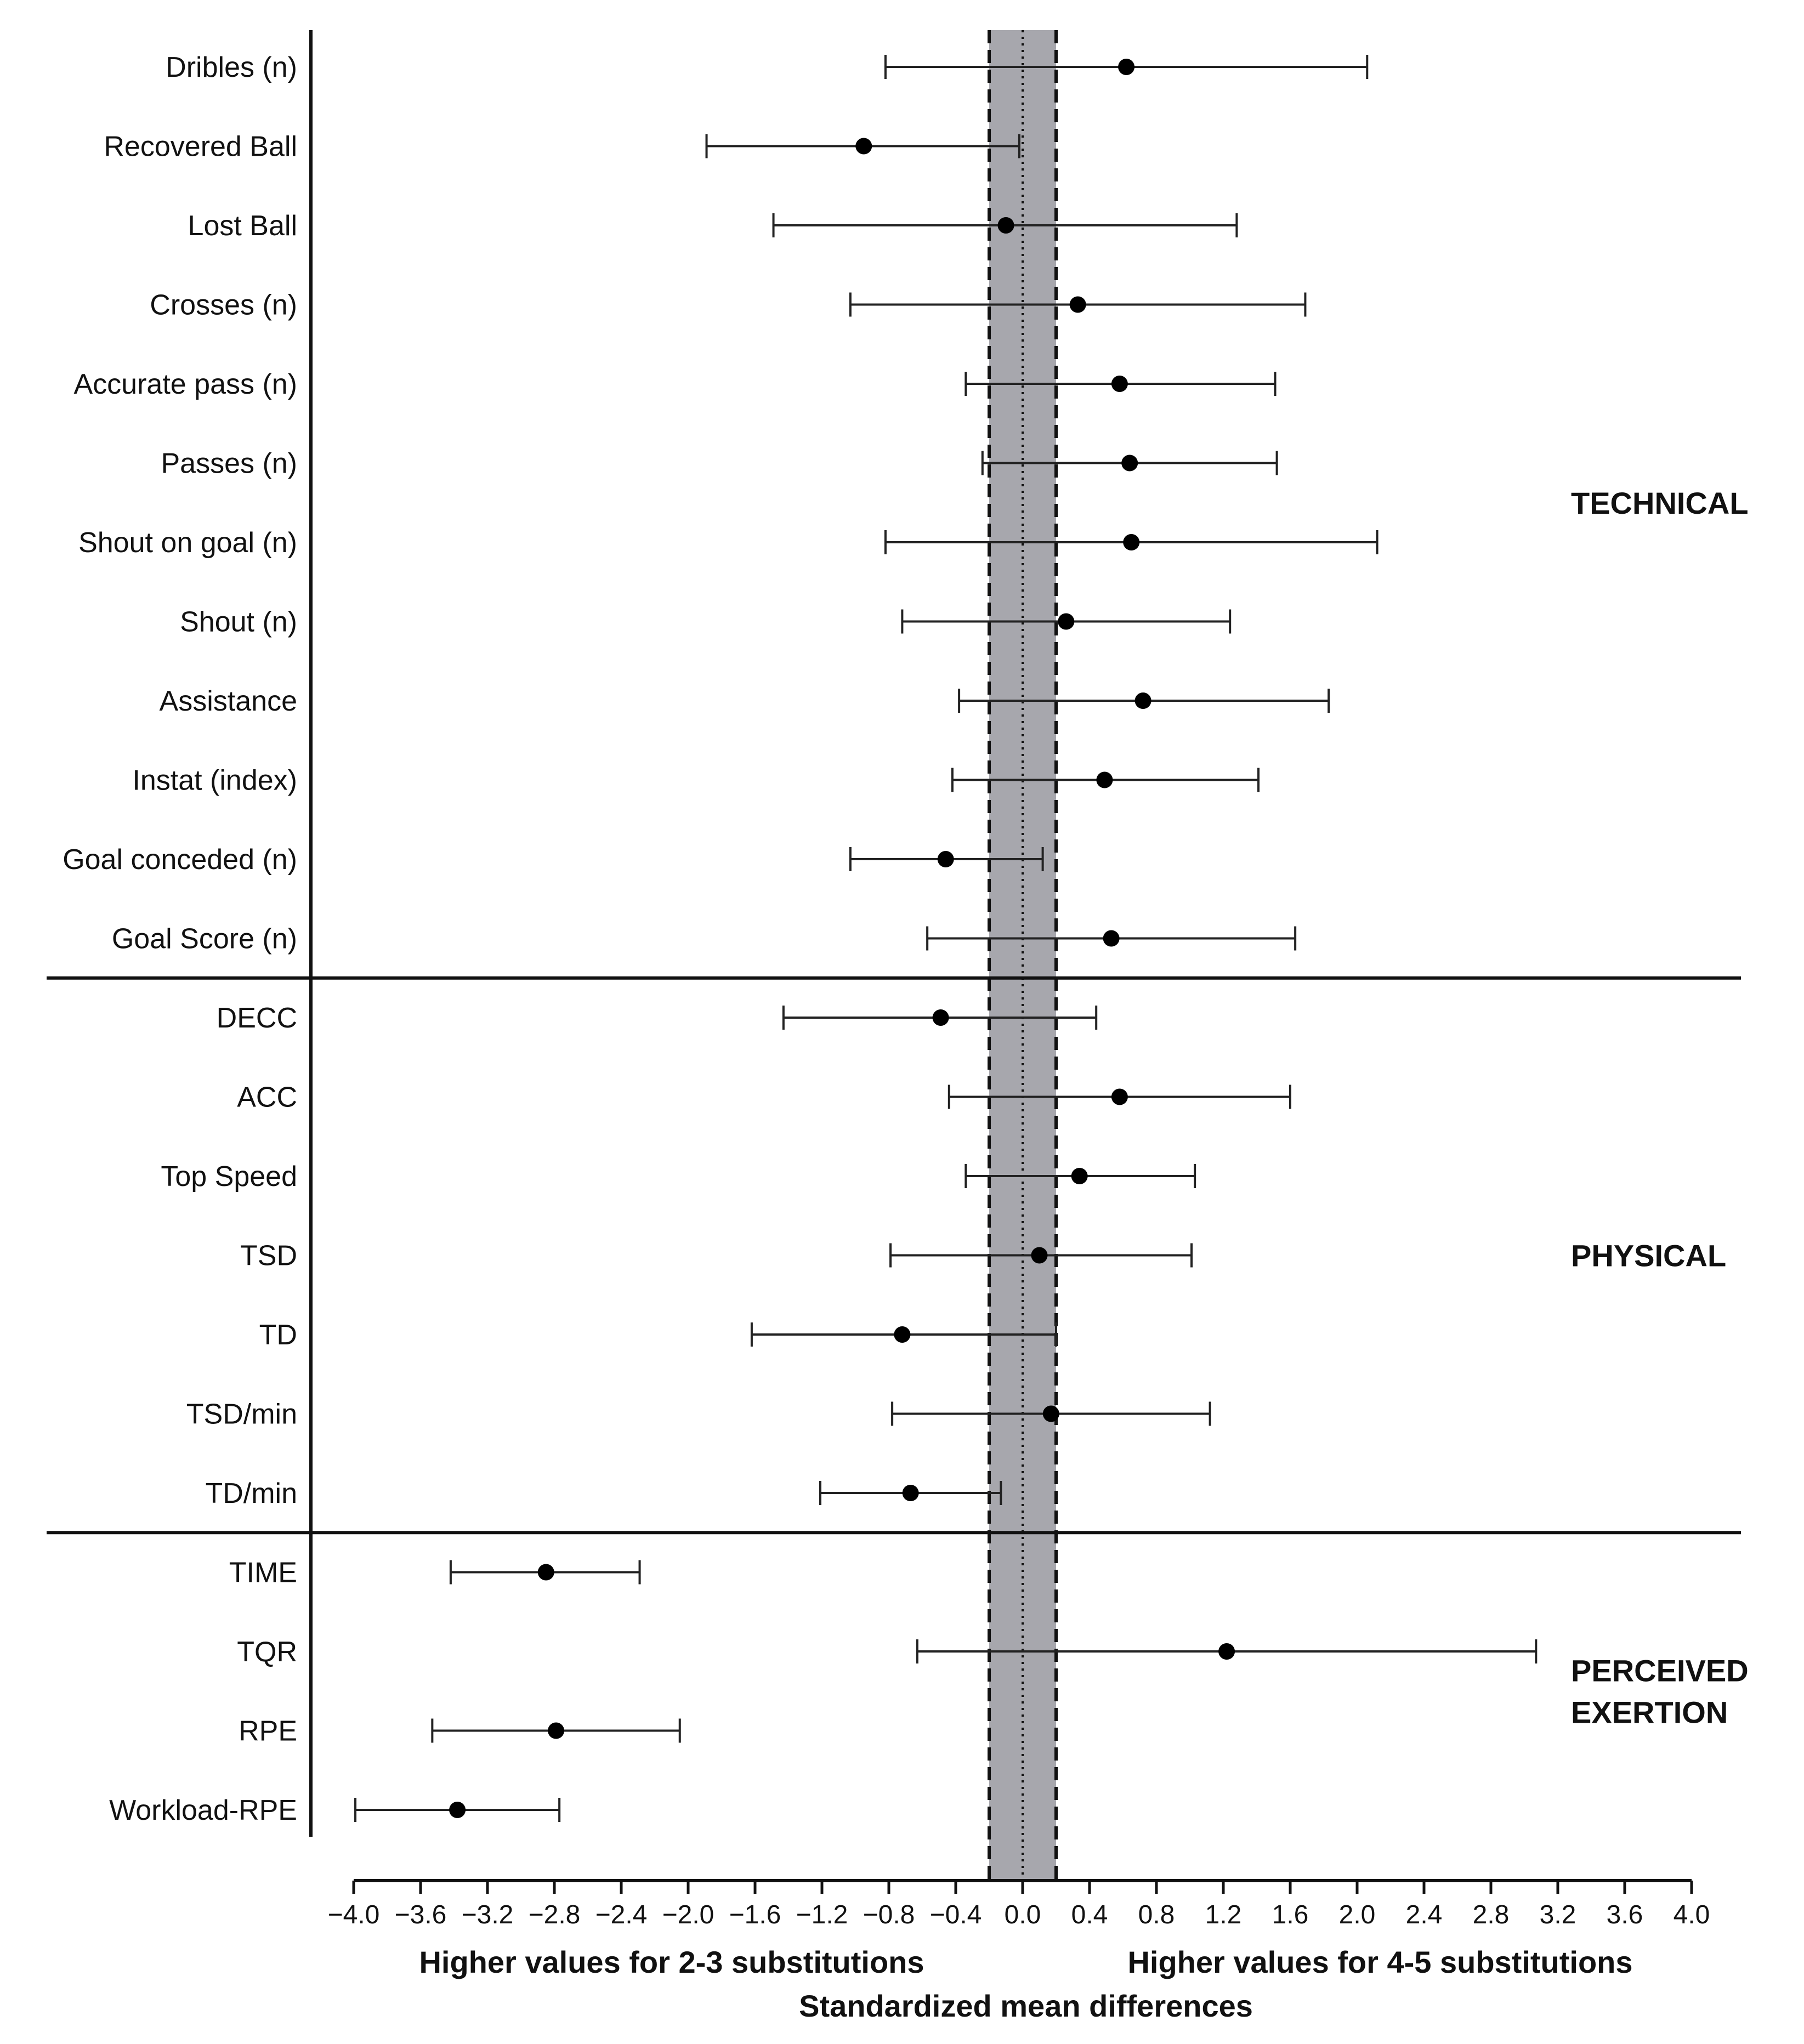  Describe the element at coordinates (1660, 1670) in the screenshot. I see `group-label: PERCEIVED` at that location.